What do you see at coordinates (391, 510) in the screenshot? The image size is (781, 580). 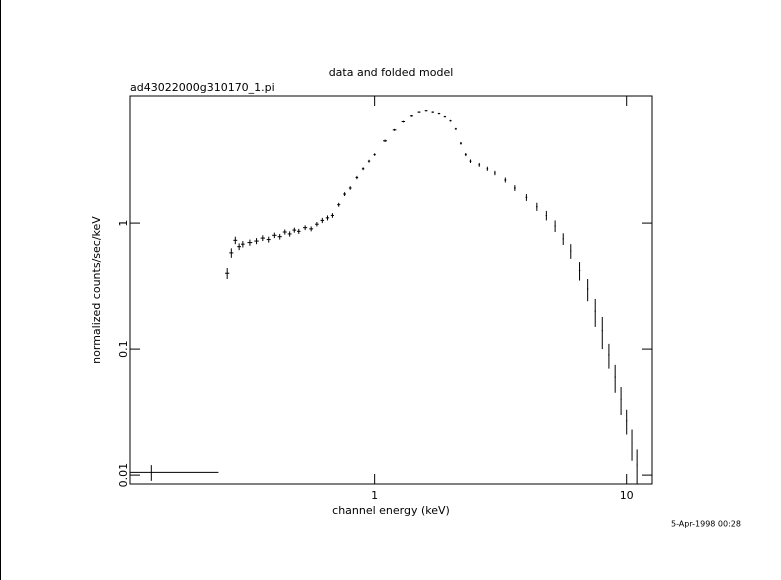 I see `x-axis-label: channel energy (keV)` at bounding box center [391, 510].